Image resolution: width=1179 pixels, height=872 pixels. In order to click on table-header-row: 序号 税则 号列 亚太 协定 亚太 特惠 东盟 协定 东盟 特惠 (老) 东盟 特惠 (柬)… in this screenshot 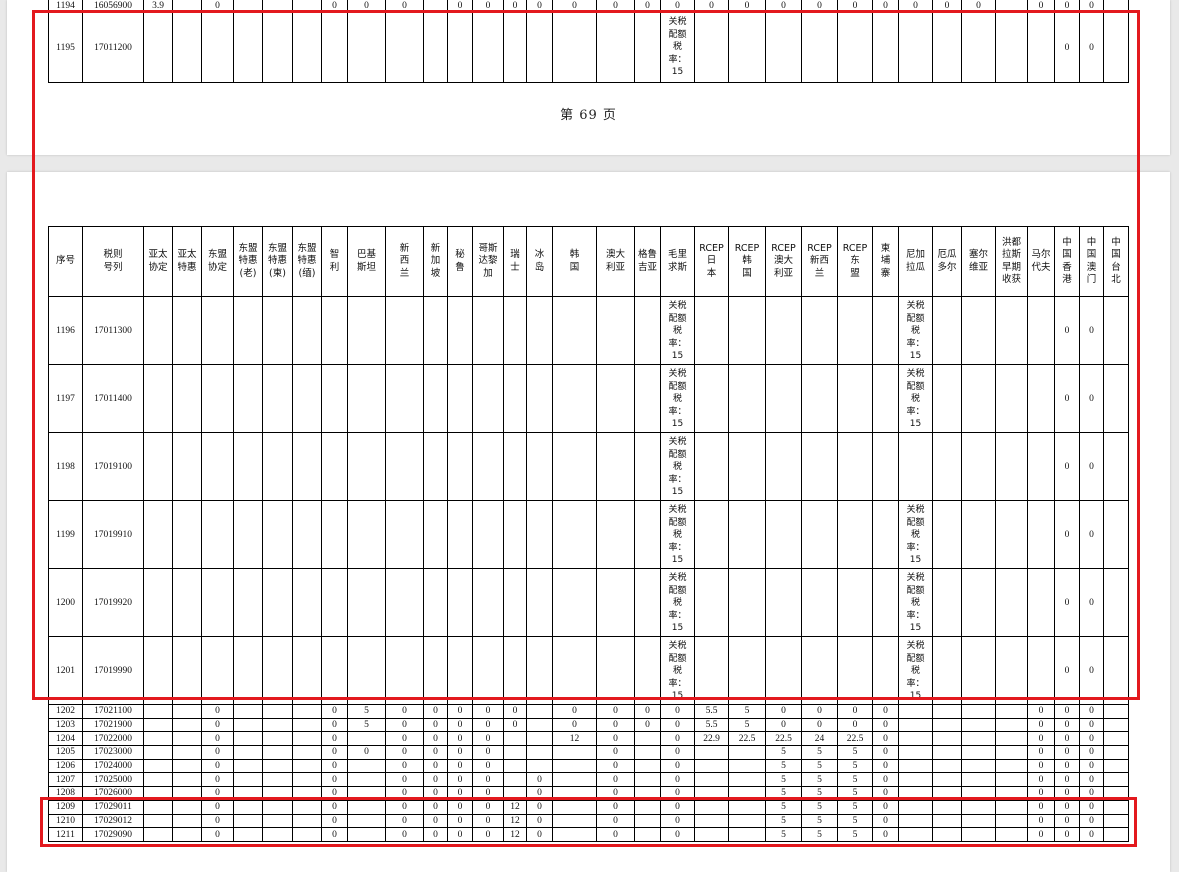, I will do `click(588, 261)`.